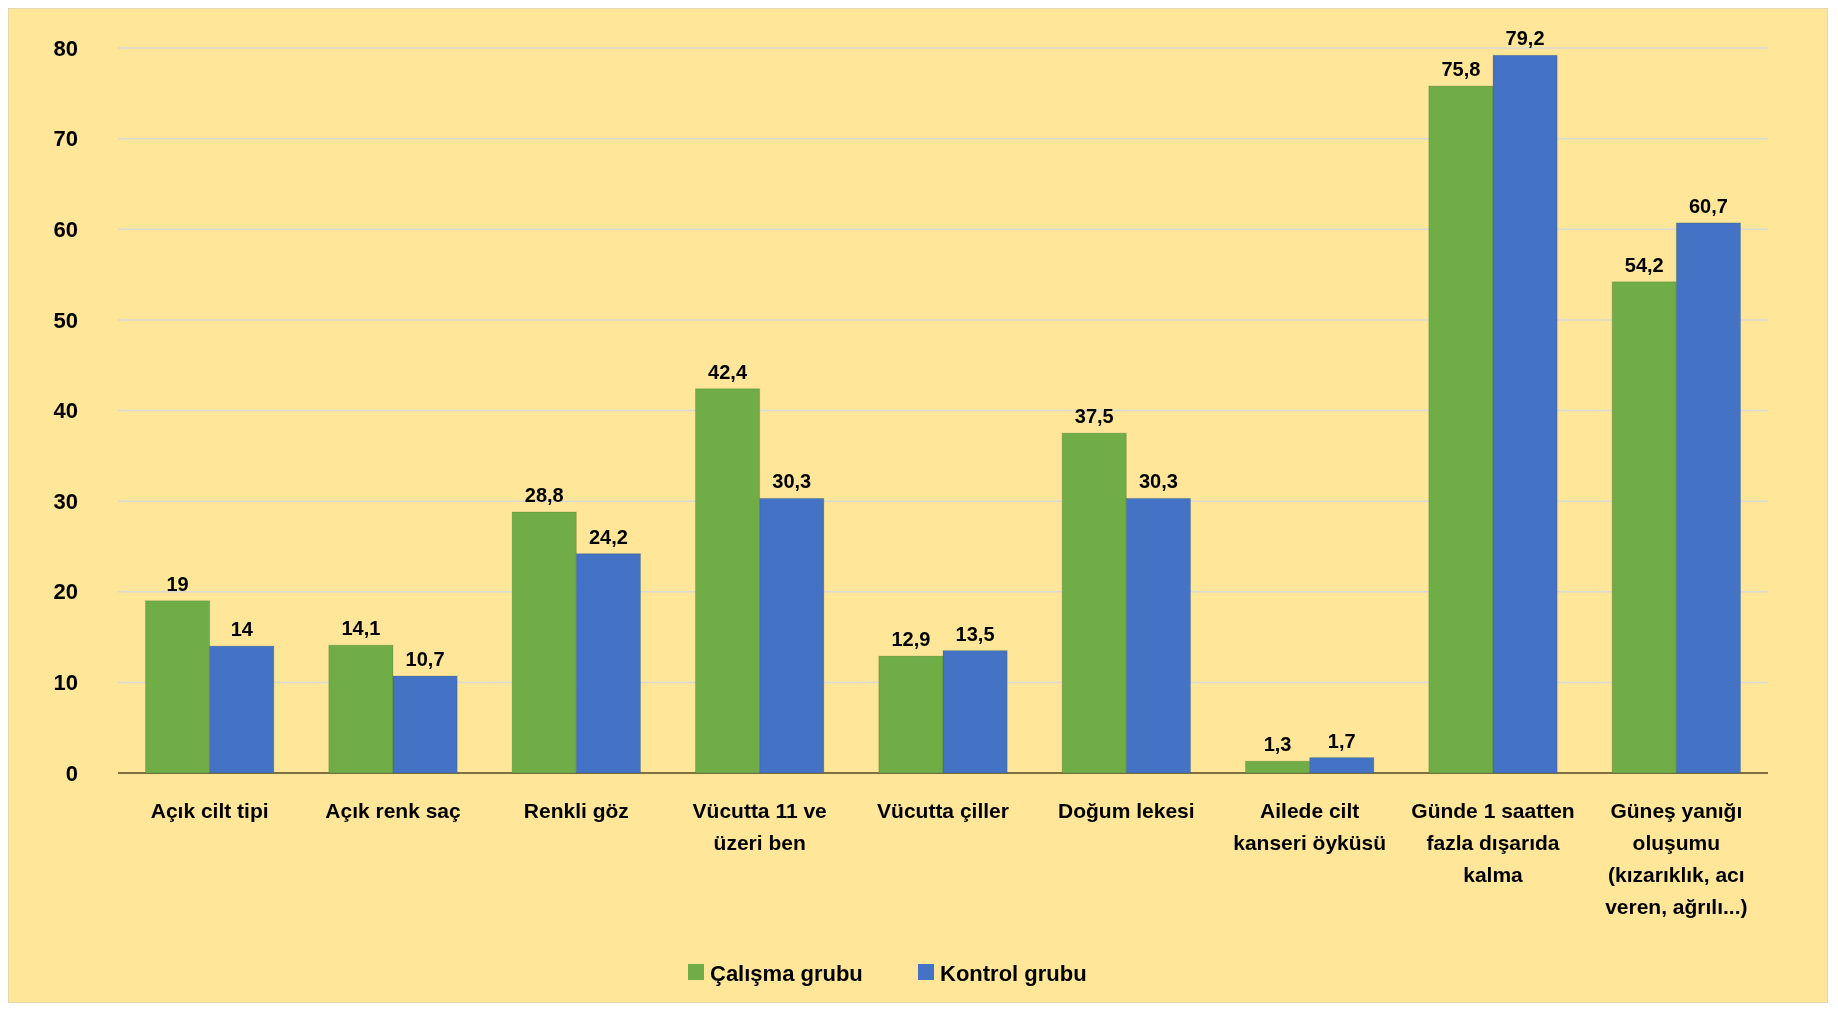  Describe the element at coordinates (608, 536) in the screenshot. I see `data-label: 24,2` at that location.